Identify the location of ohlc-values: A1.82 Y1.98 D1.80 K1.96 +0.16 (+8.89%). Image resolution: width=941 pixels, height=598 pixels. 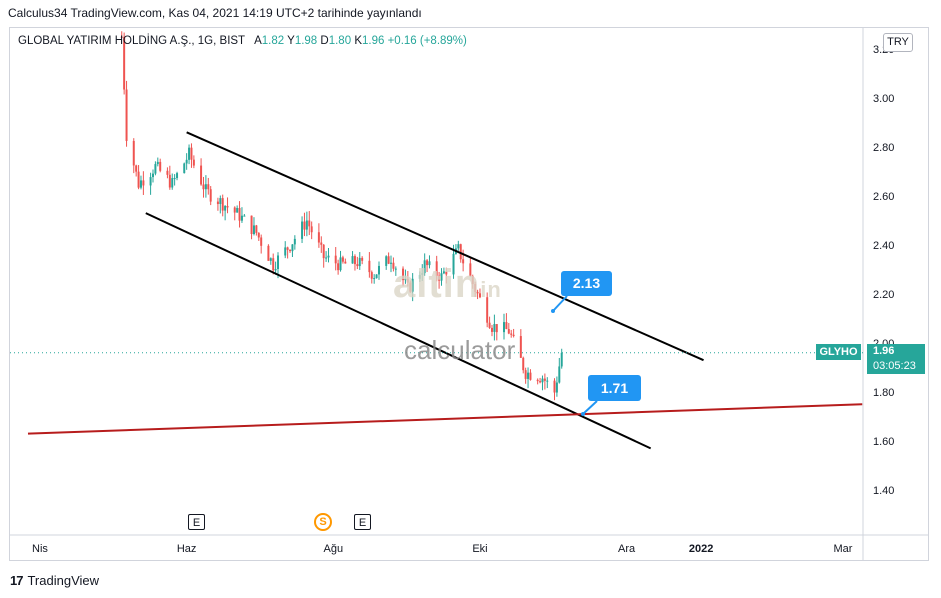
(360, 41).